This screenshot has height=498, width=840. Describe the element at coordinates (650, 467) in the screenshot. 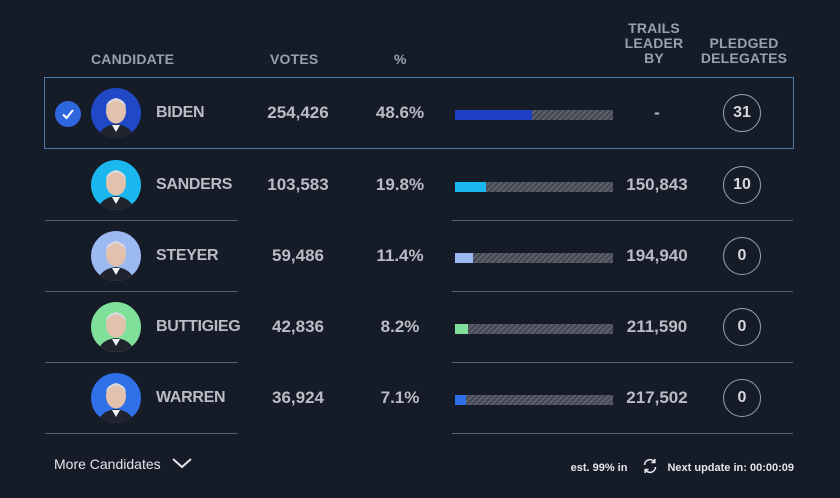

I see `refresh-icon` at that location.